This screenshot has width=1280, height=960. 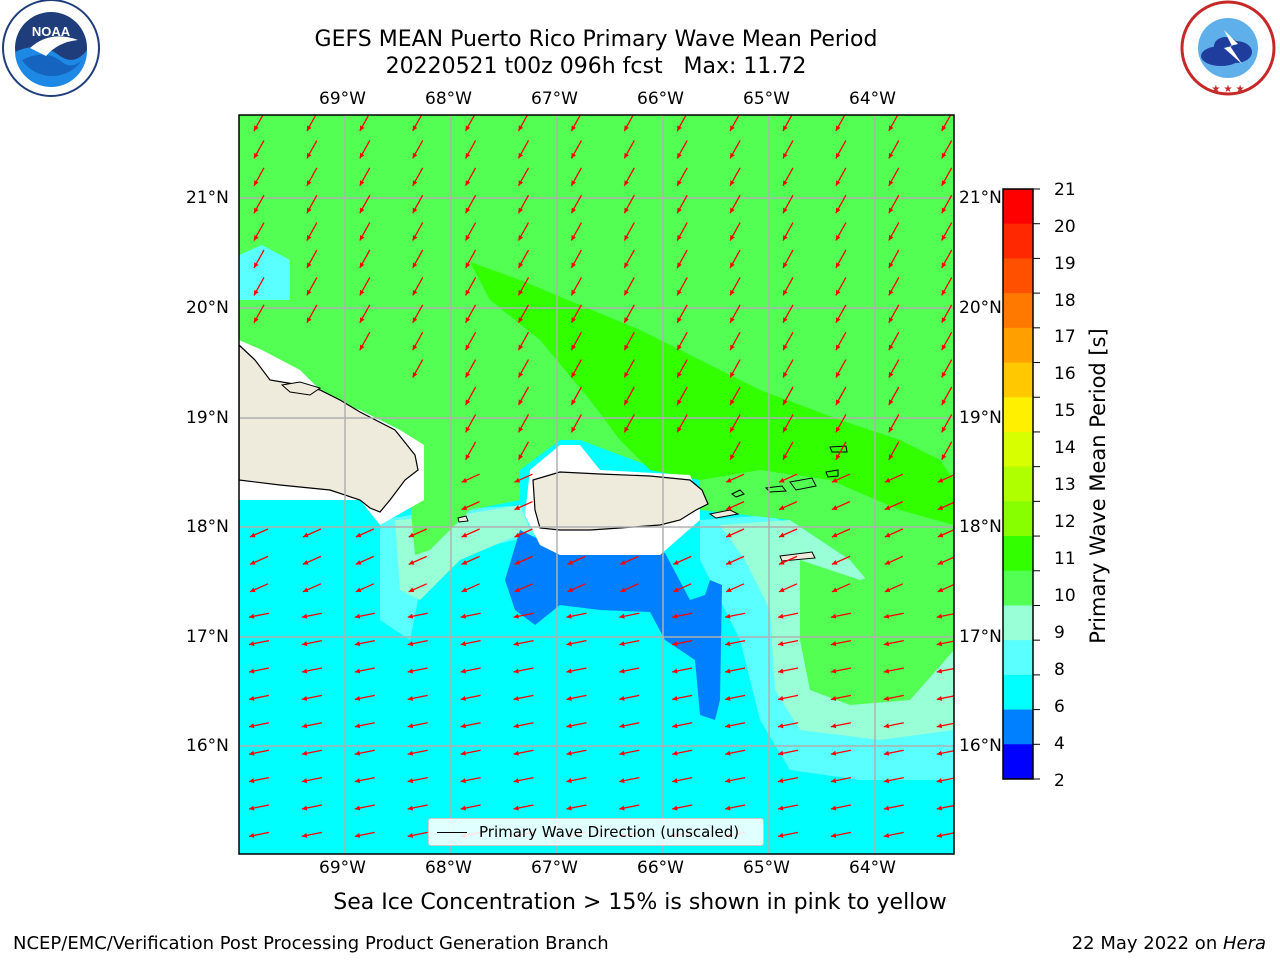 I want to click on lon-bottom-68w: 68°W, so click(x=448, y=868).